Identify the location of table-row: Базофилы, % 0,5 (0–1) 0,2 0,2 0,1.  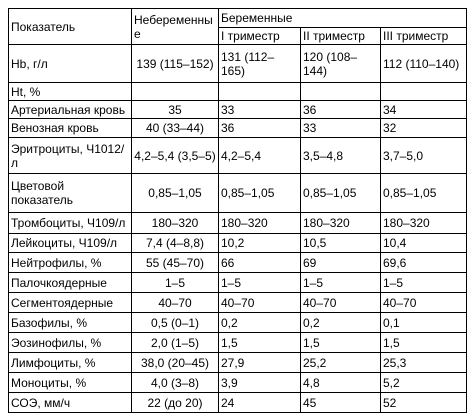
(238, 322).